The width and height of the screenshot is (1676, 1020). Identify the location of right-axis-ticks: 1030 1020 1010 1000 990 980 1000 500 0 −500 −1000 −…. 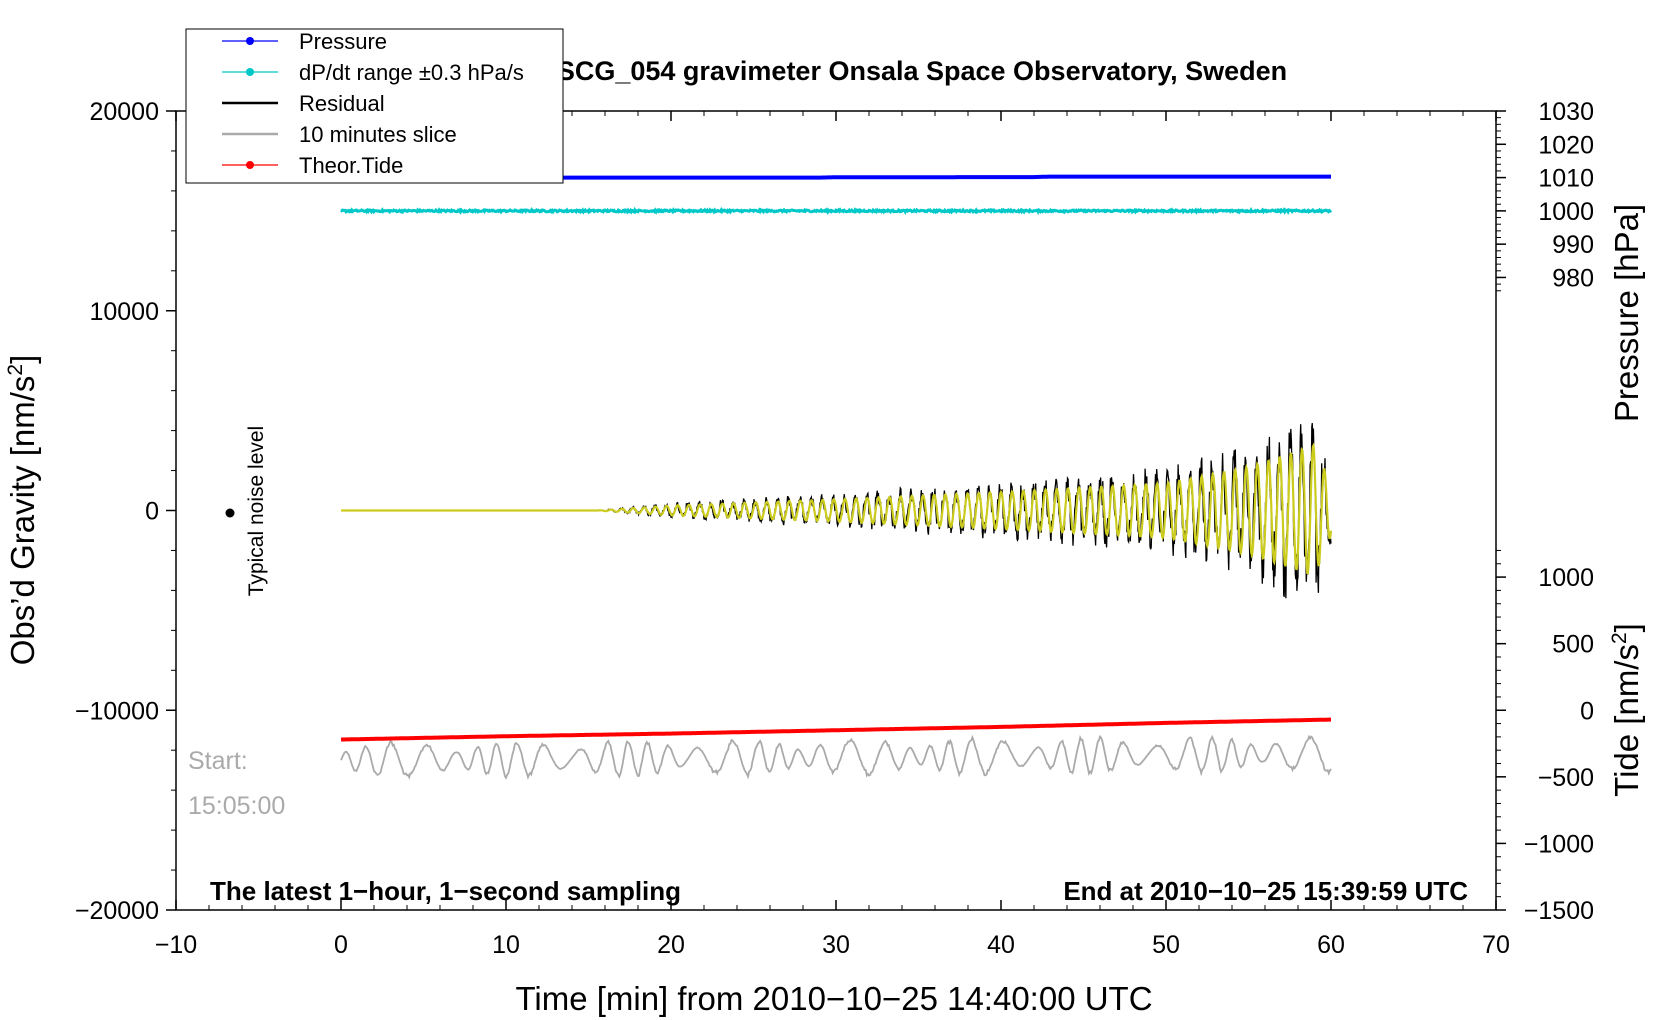
(1545, 511).